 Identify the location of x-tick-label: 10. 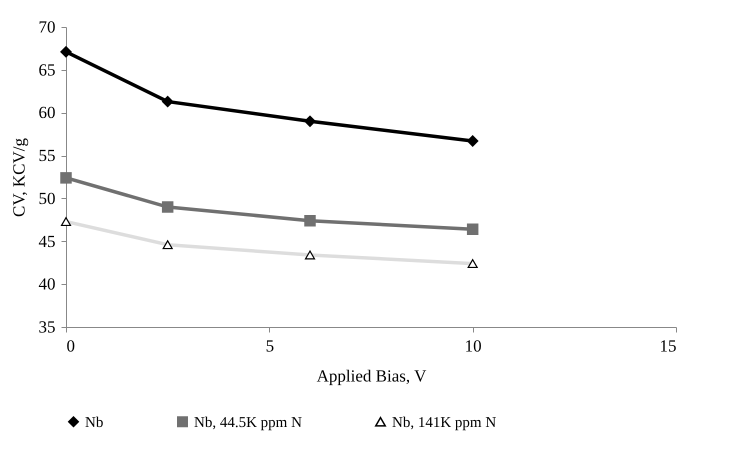
(473, 346).